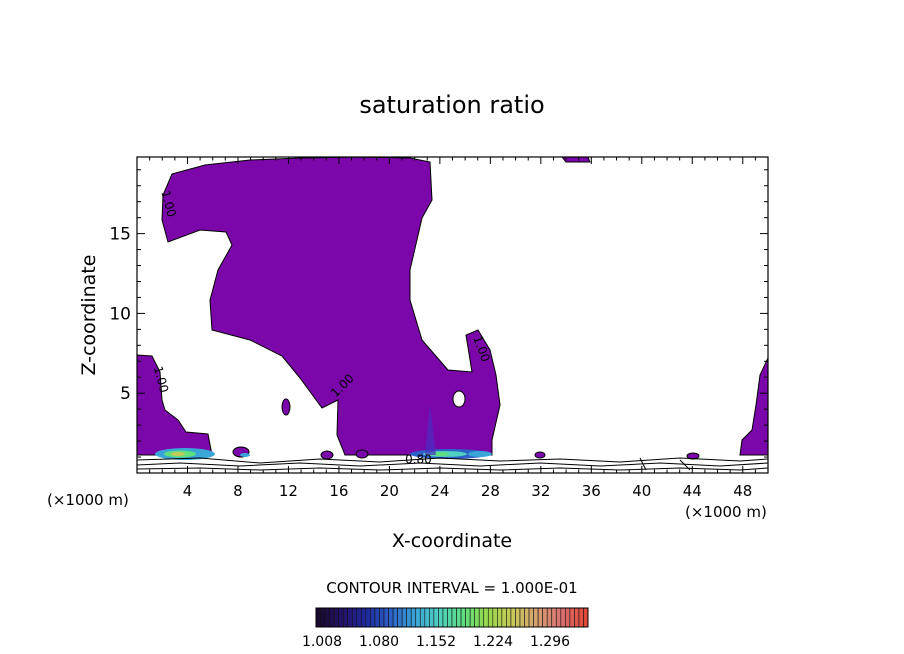  I want to click on y-axis-label: Z-coordinate, so click(89, 315).